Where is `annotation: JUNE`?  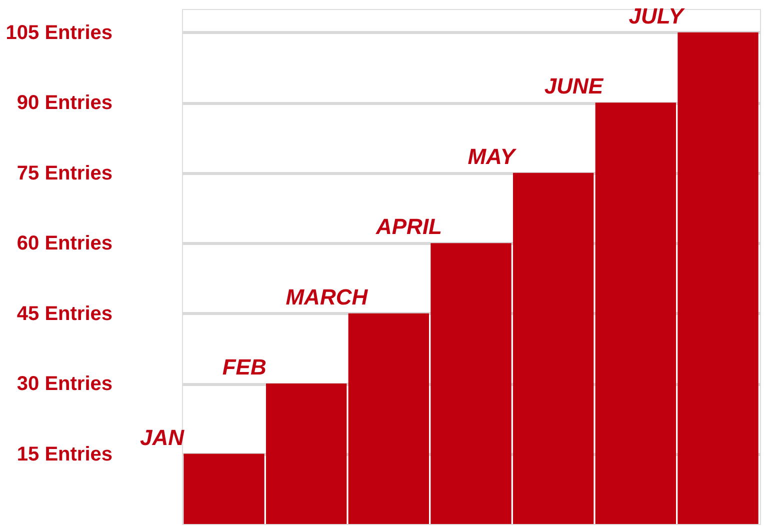
annotation: JUNE is located at coordinates (574, 86).